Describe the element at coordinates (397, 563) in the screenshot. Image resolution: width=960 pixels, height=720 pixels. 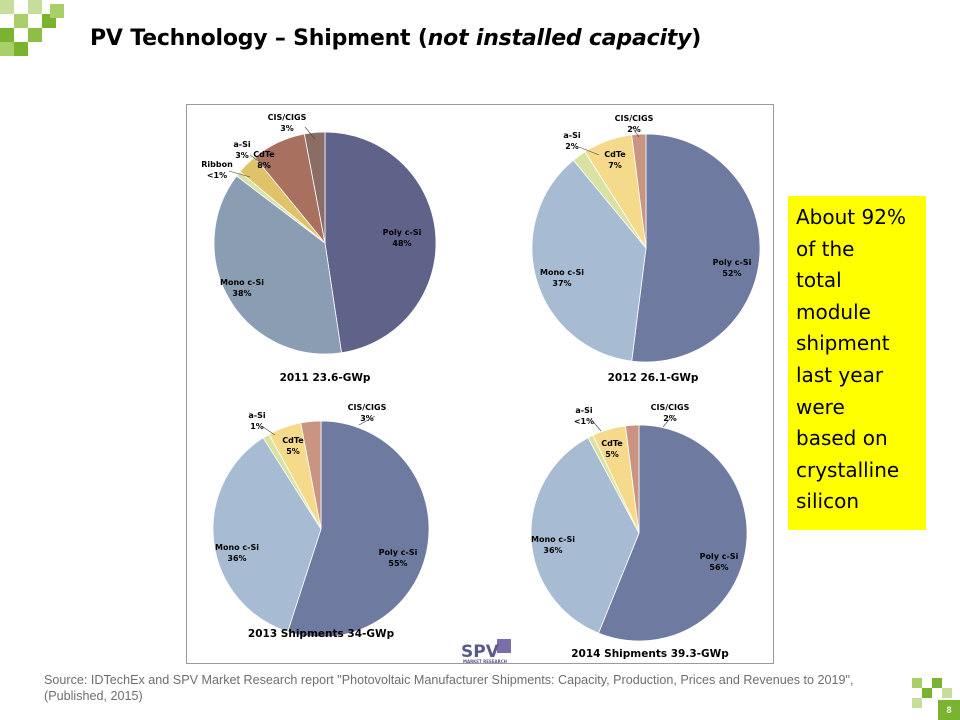
I see `slice-label-value: 55%` at that location.